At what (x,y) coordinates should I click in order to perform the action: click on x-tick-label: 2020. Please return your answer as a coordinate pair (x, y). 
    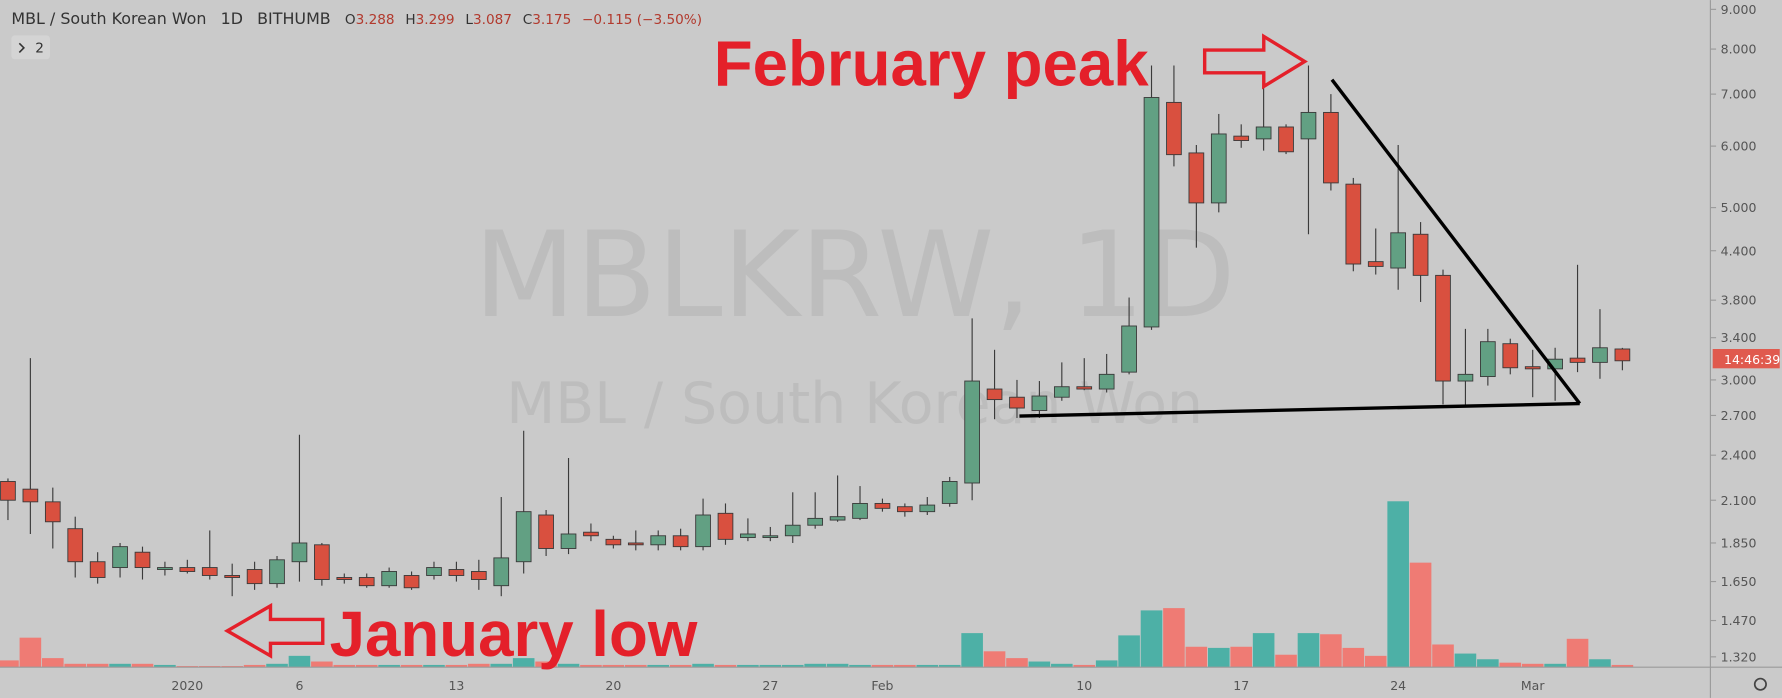
    Looking at the image, I should click on (187, 685).